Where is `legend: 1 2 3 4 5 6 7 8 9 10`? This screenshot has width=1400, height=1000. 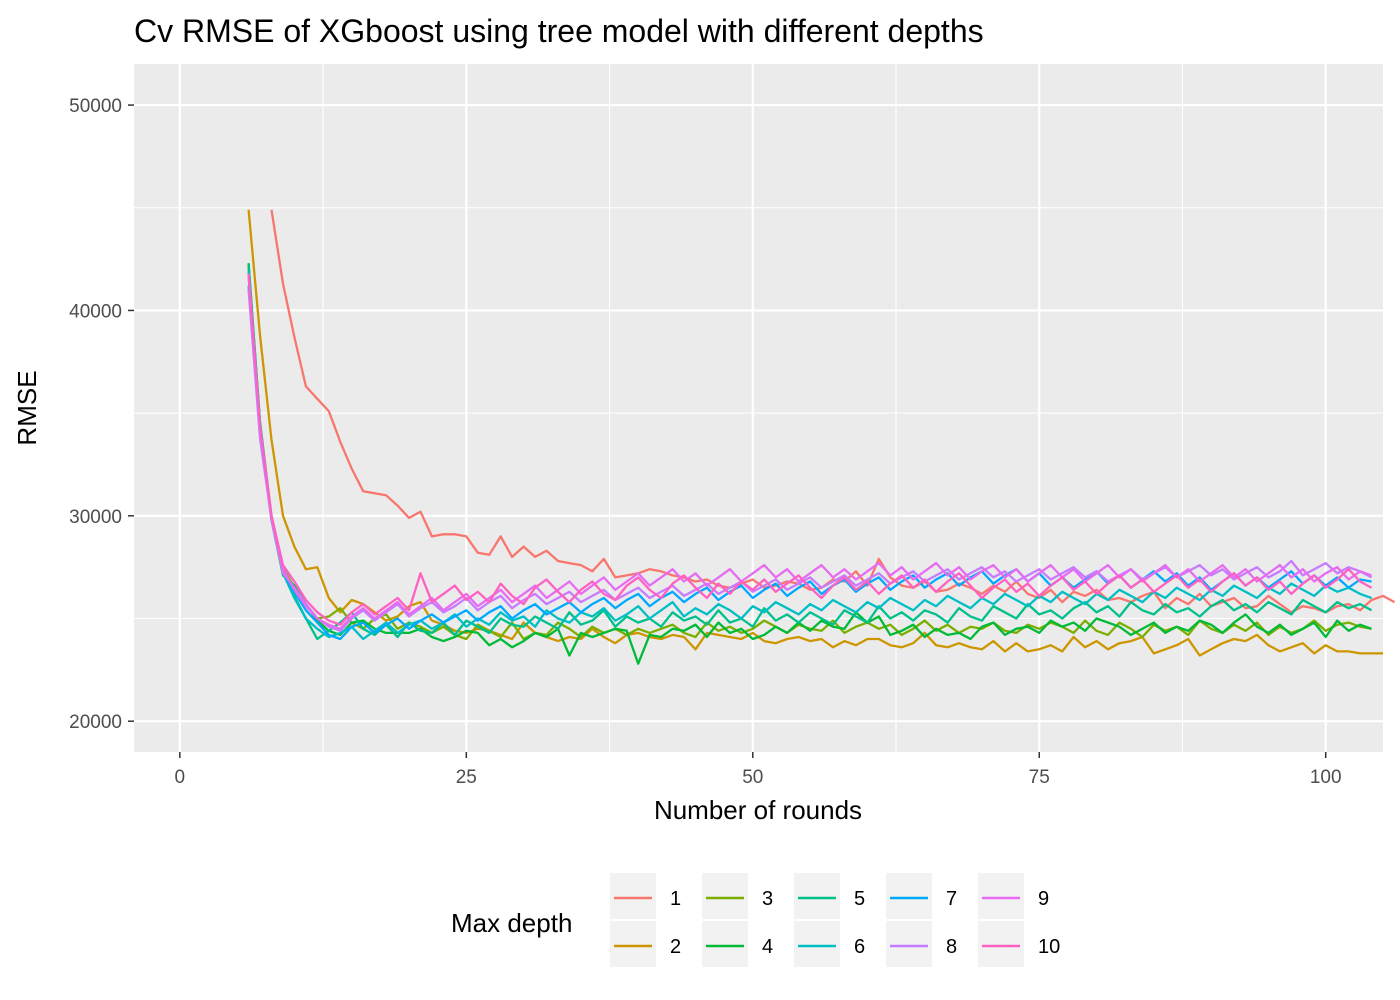
legend: 1 2 3 4 5 6 7 8 9 10 is located at coordinates (835, 920).